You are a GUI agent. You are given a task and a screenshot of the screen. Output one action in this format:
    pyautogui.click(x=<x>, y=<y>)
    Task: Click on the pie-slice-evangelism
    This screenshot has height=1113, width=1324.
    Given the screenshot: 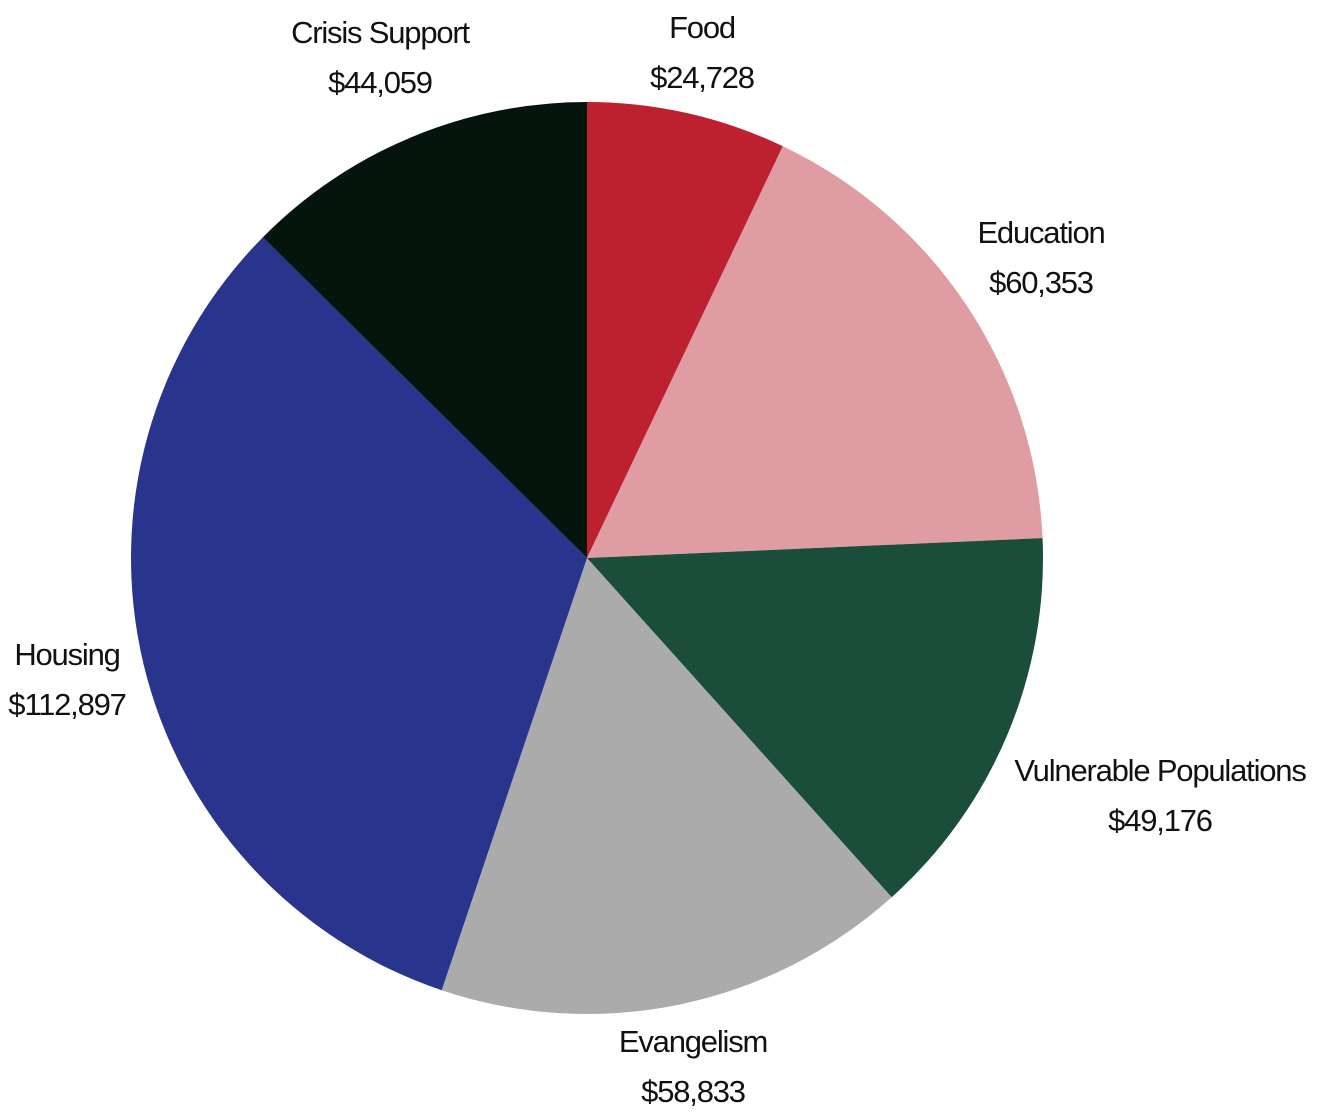 What is the action you would take?
    pyautogui.click(x=666, y=786)
    